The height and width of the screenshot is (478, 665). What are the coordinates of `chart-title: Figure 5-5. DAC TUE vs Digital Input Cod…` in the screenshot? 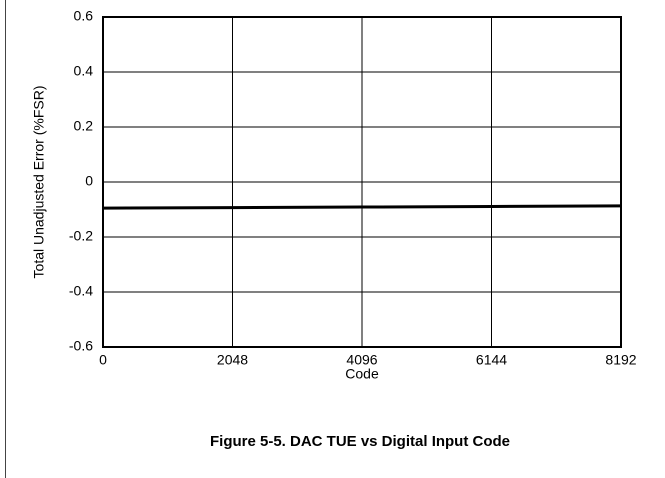 It's located at (360, 441).